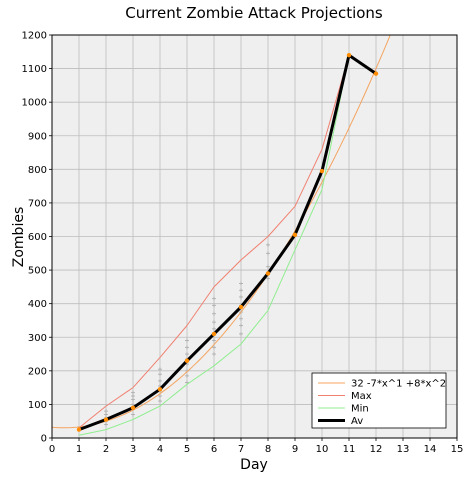 The height and width of the screenshot is (483, 470). What do you see at coordinates (254, 13) in the screenshot?
I see `chart-title: Current Zombie Attack Projections` at bounding box center [254, 13].